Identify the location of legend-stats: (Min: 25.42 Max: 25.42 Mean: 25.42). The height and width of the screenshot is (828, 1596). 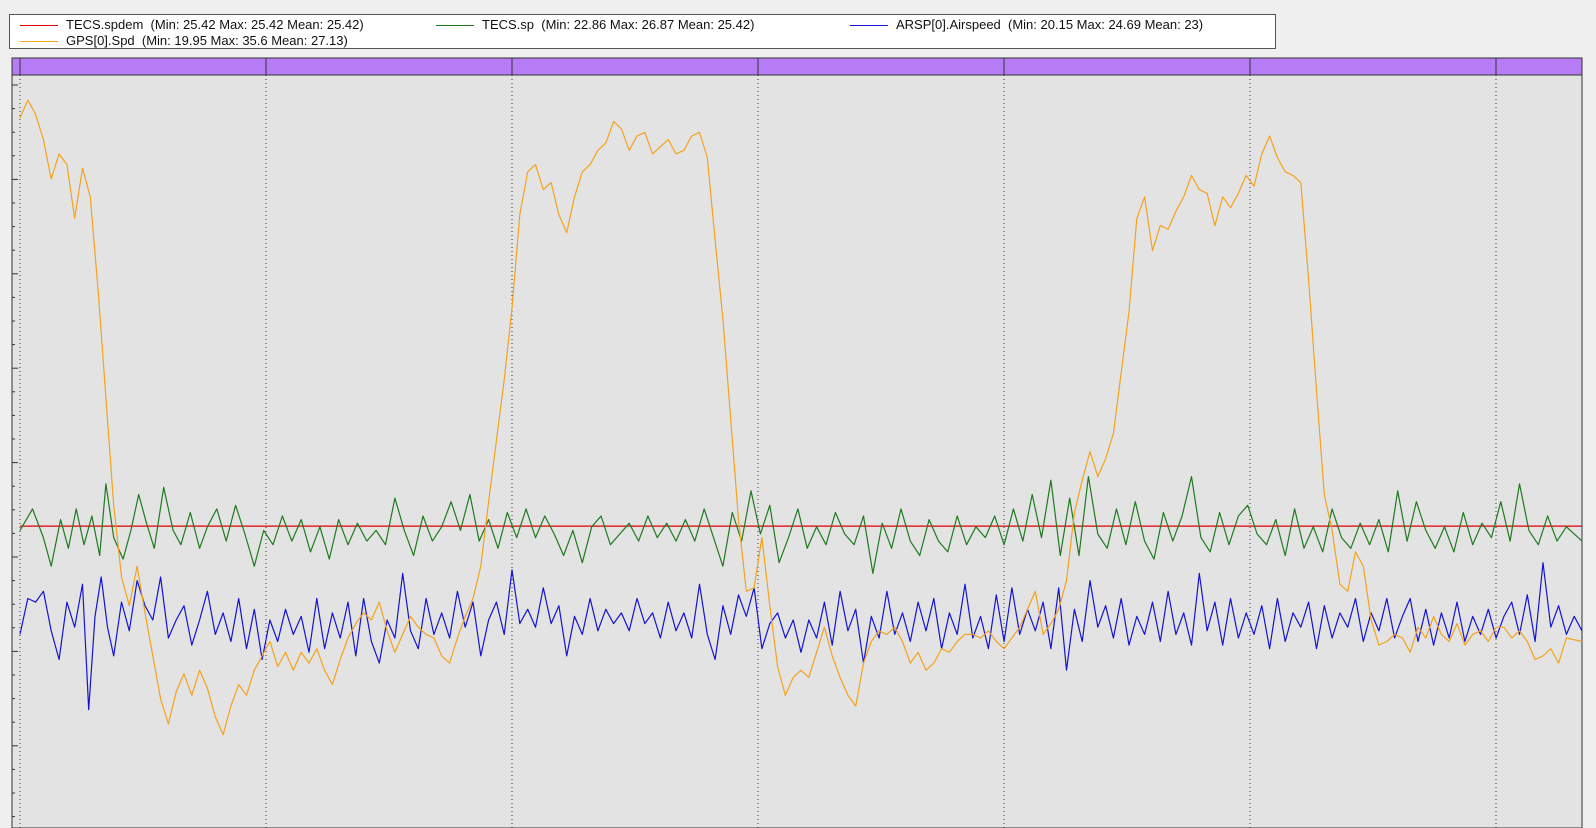
(257, 24).